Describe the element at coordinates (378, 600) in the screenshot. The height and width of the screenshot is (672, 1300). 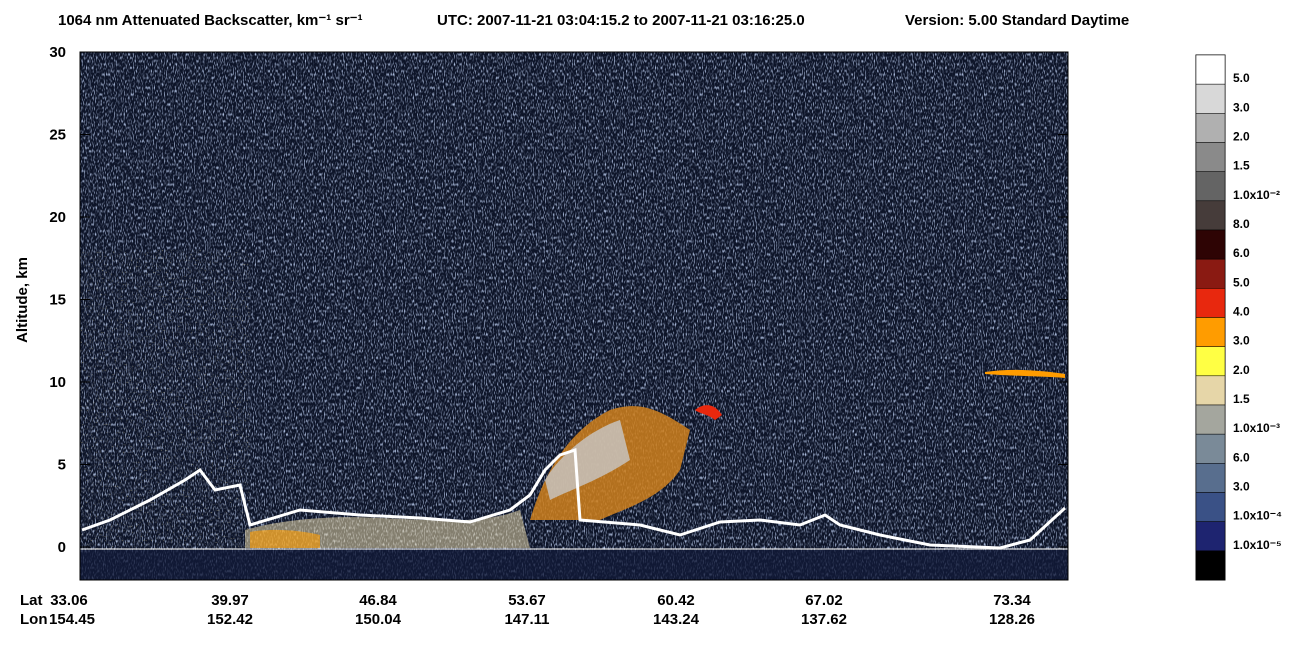
I see `lat-label: 46.84` at that location.